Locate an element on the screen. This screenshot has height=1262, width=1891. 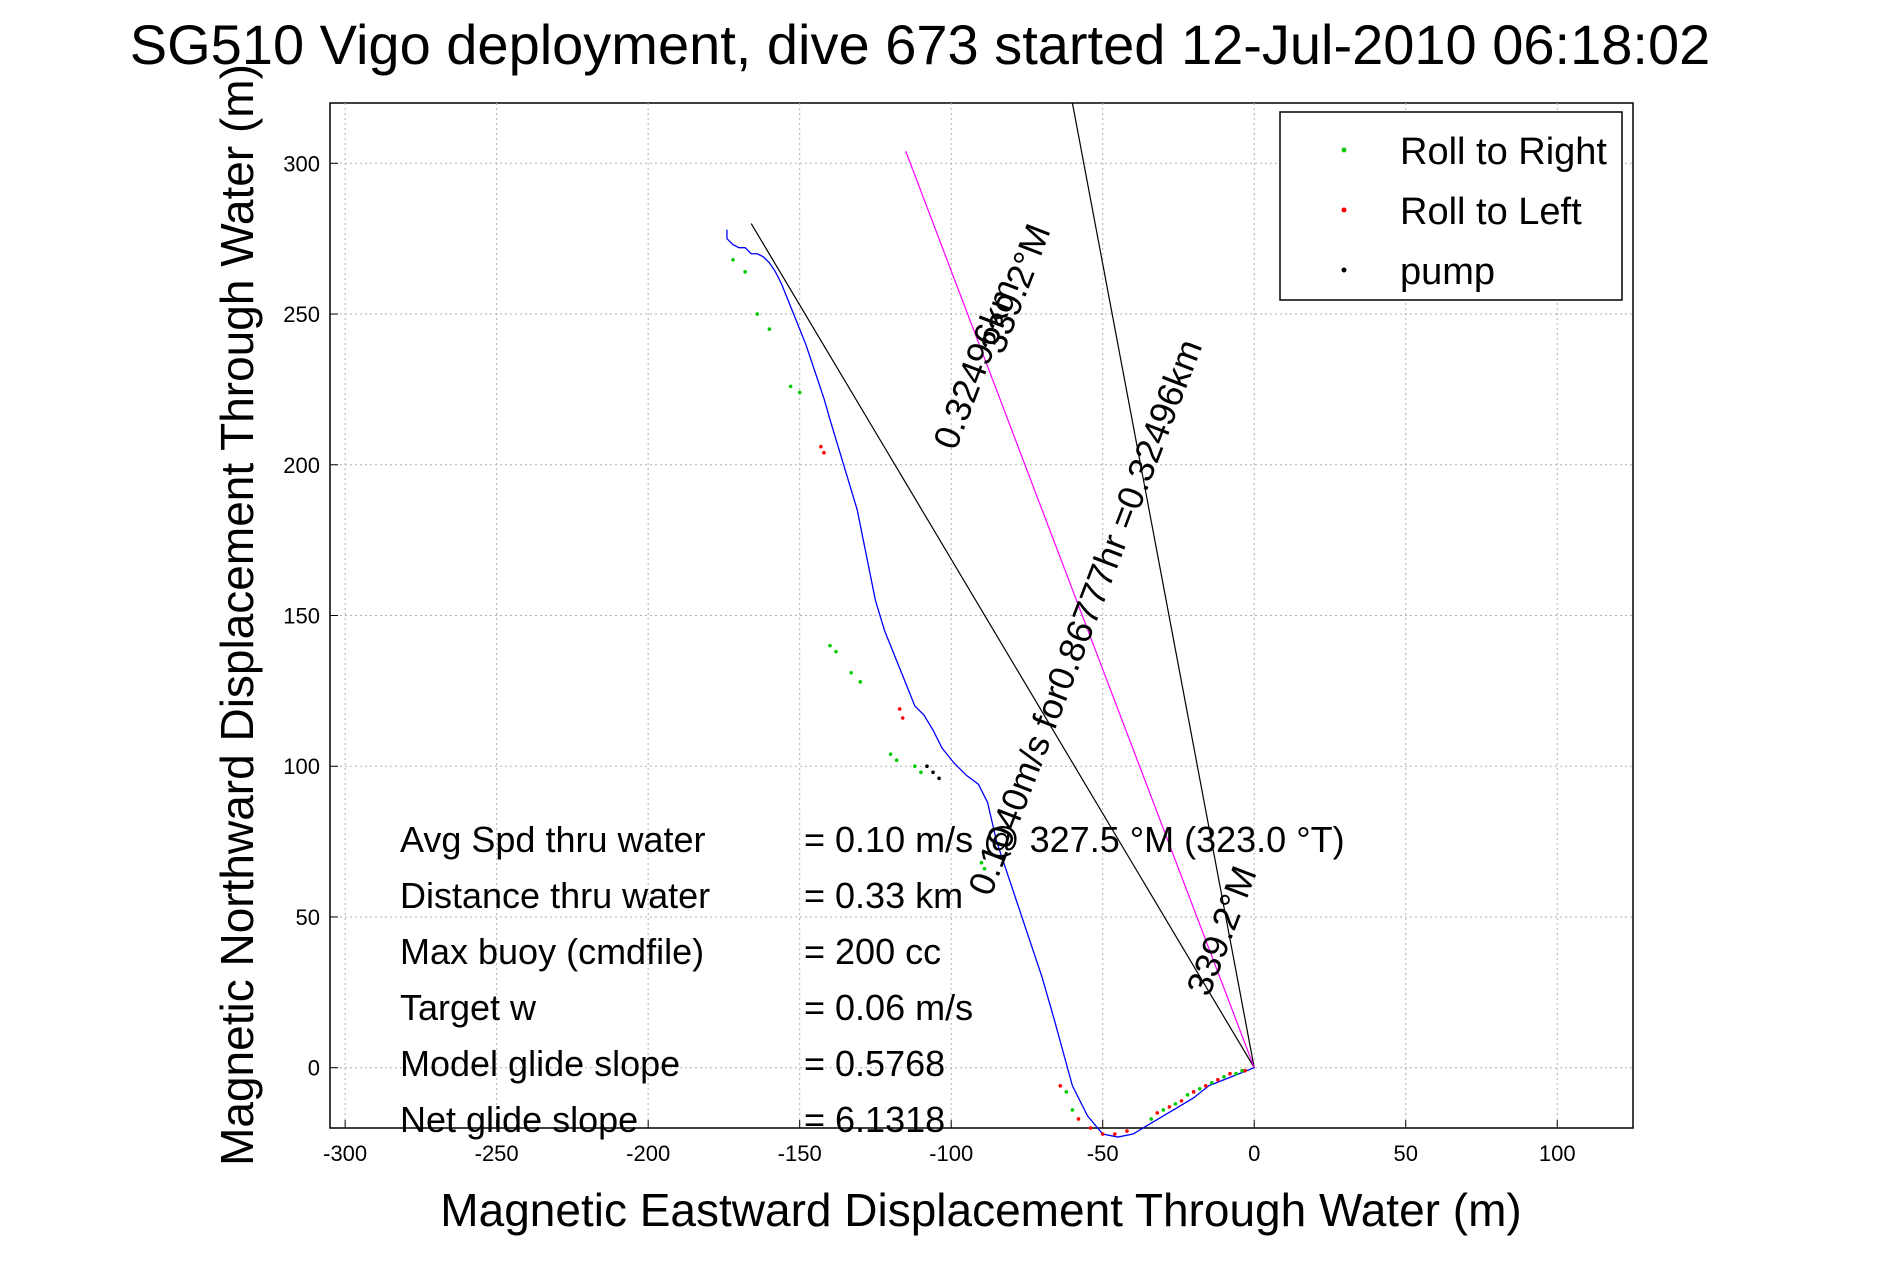
y-axis-ticks: 0 50 100 150 200 250 300 is located at coordinates (310, 616).